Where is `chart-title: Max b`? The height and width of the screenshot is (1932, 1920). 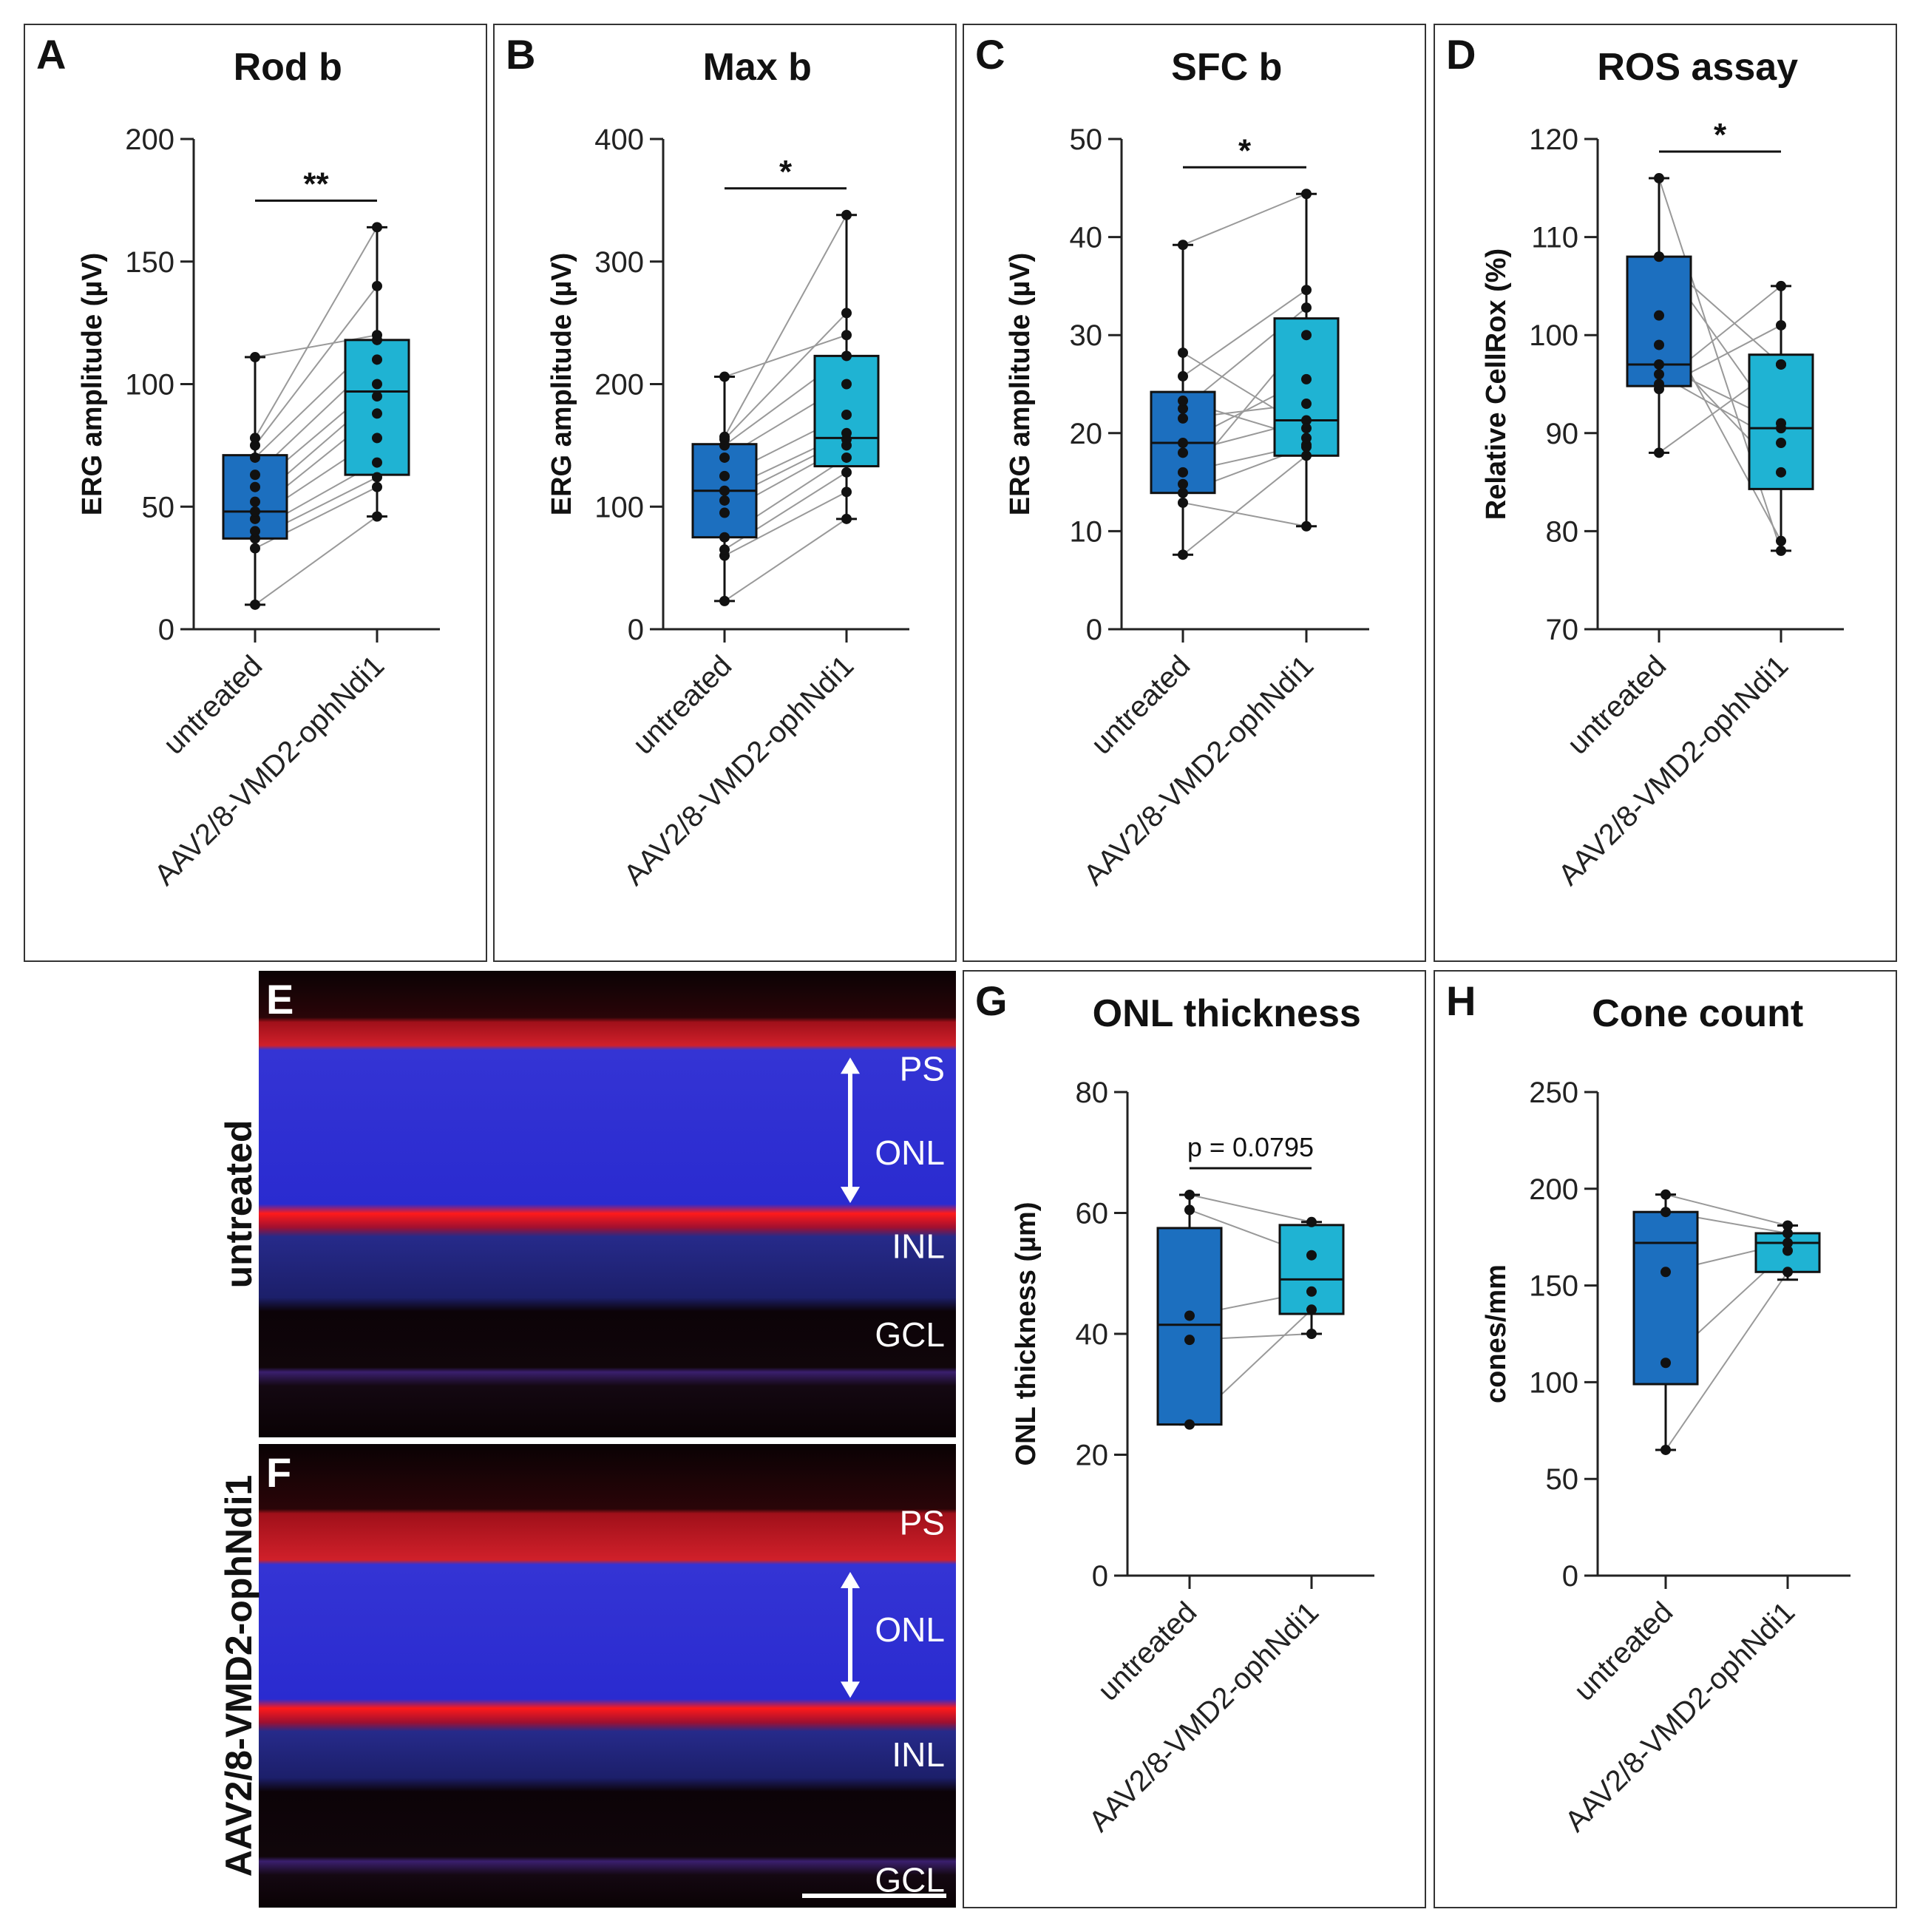 chart-title: Max b is located at coordinates (757, 67).